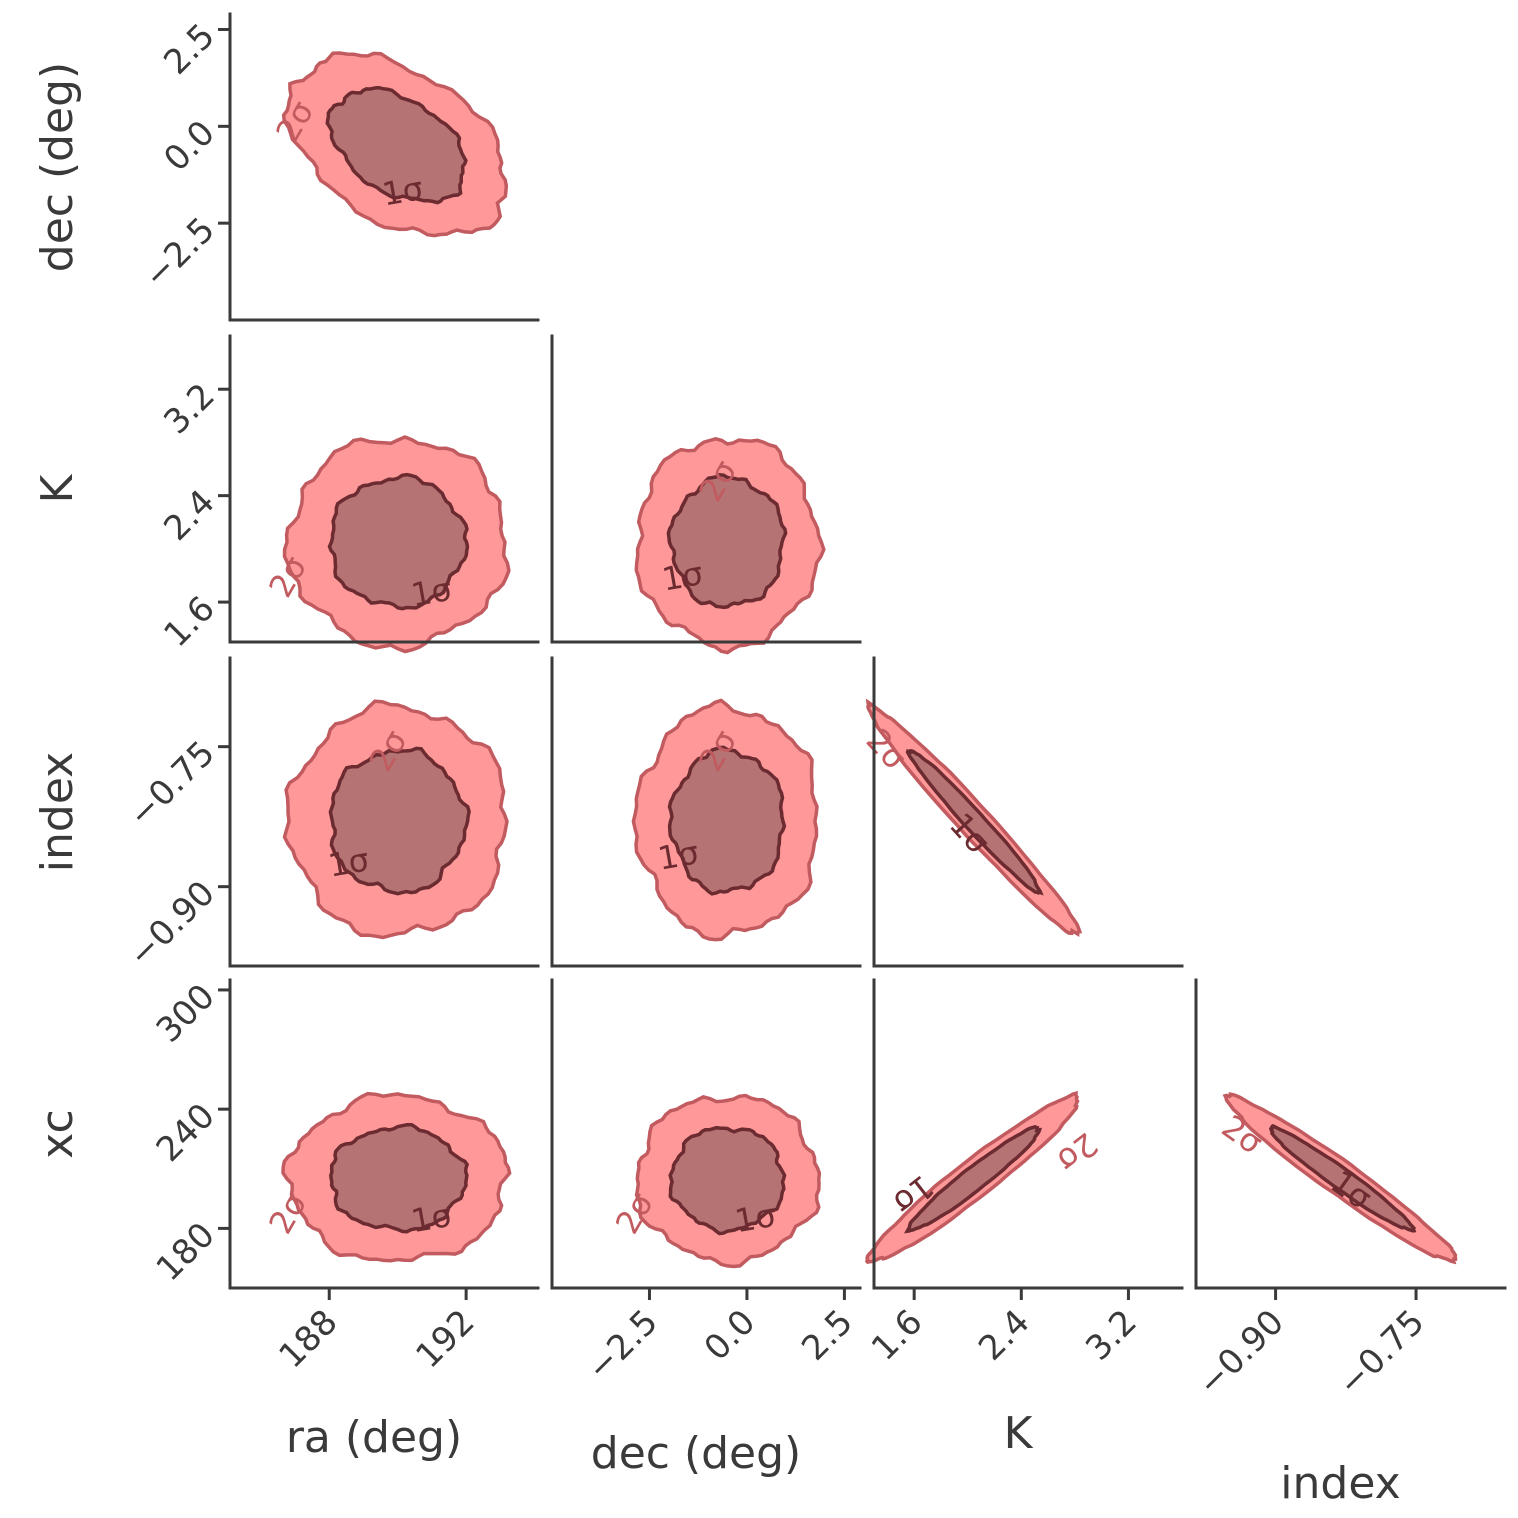 This screenshot has width=1518, height=1518. Describe the element at coordinates (179, 253) in the screenshot. I see `y-tick-label-dec-deg: −2.5` at that location.